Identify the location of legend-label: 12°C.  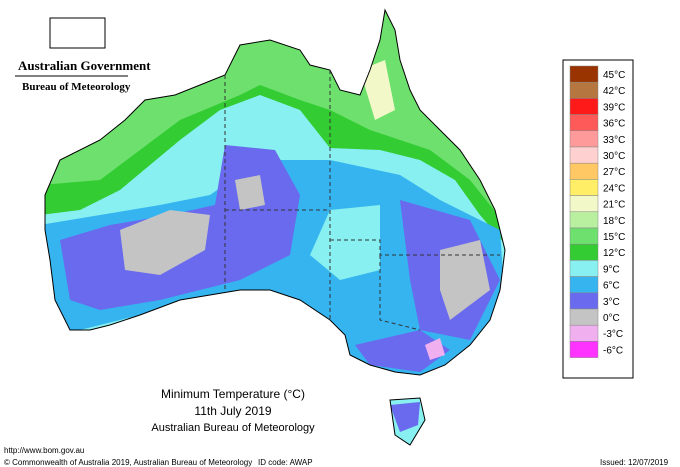
(614, 253).